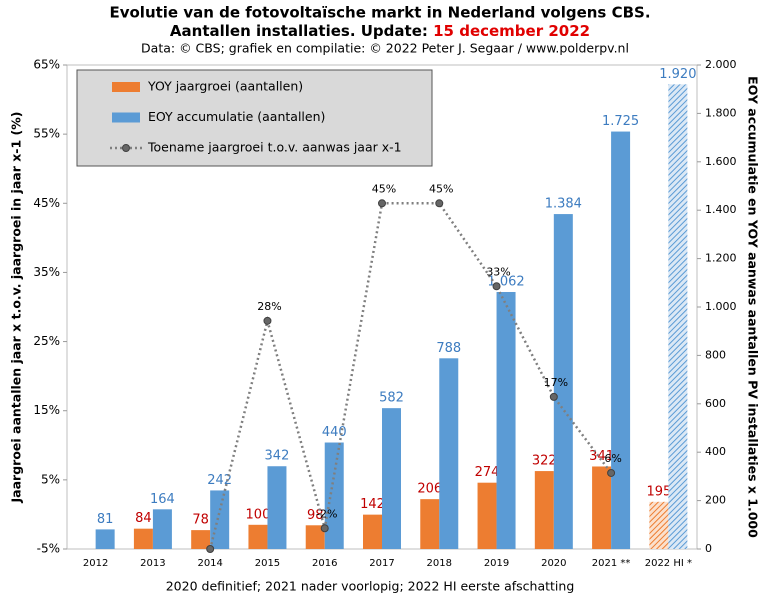  What do you see at coordinates (209, 563) in the screenshot?
I see `x-tick-label: 2014` at bounding box center [209, 563].